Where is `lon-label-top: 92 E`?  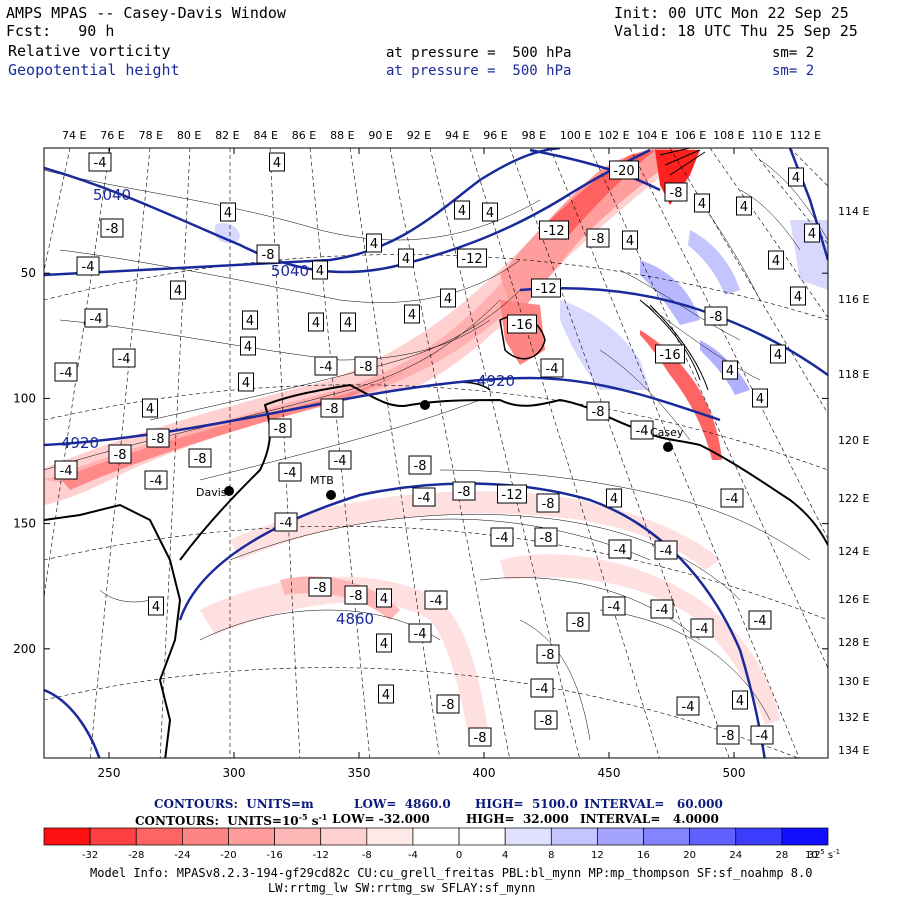
lon-label-top: 92 E is located at coordinates (419, 135).